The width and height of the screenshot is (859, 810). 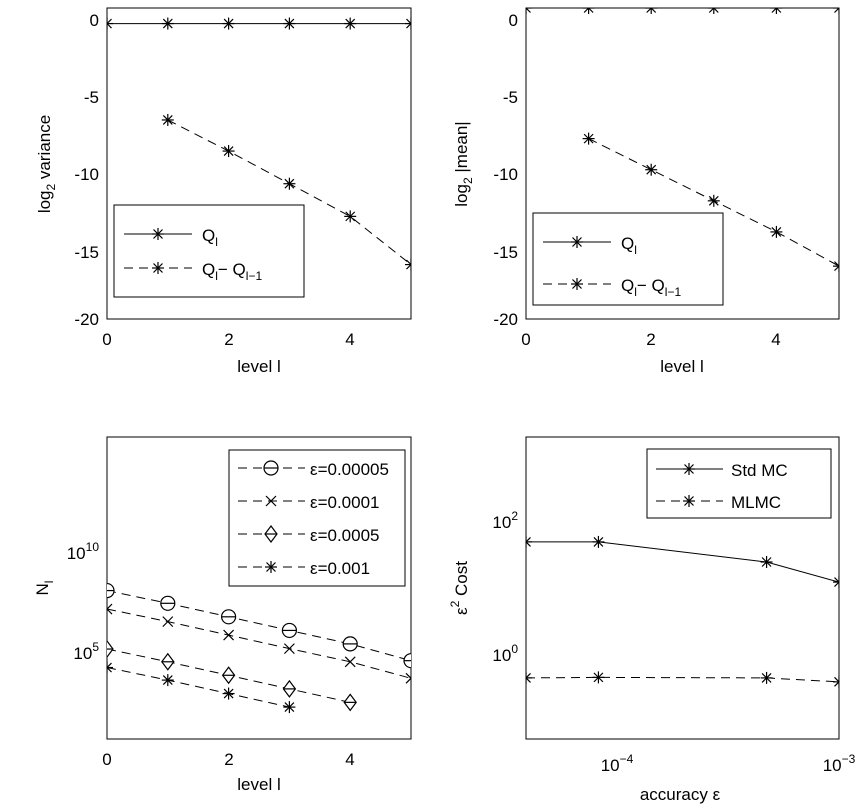 I want to click on legend-marker-nl-0-glyph, so click(x=271, y=468).